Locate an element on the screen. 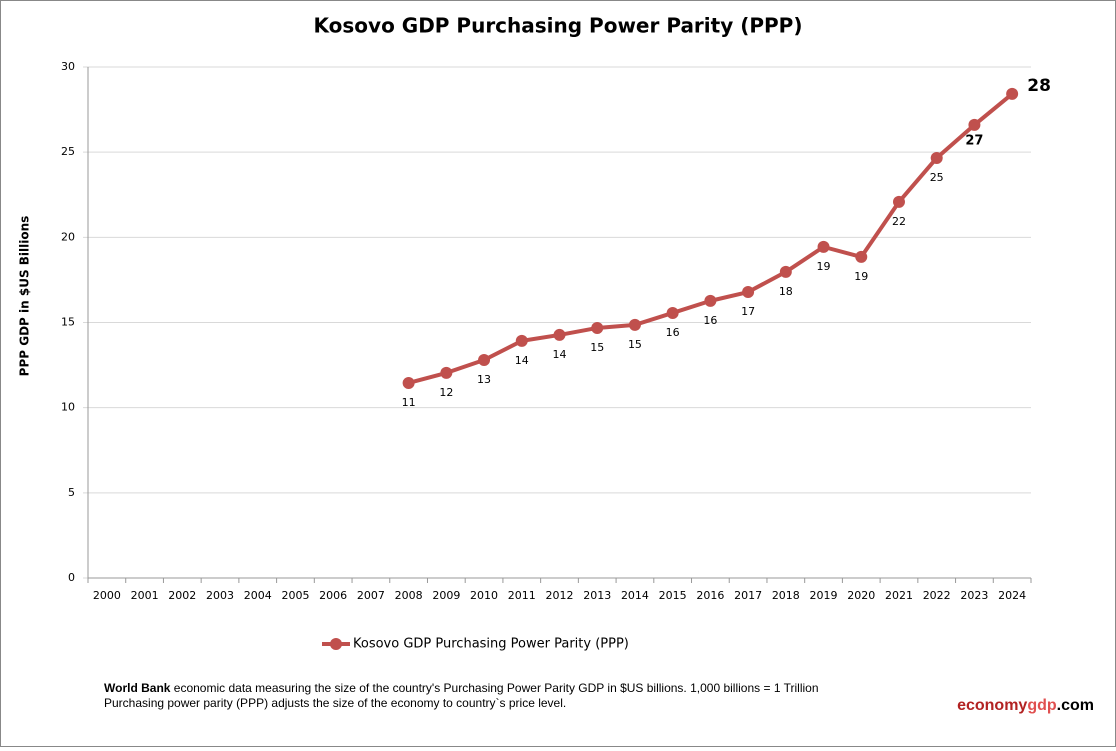  x-tick-label: 2009 is located at coordinates (446, 595).